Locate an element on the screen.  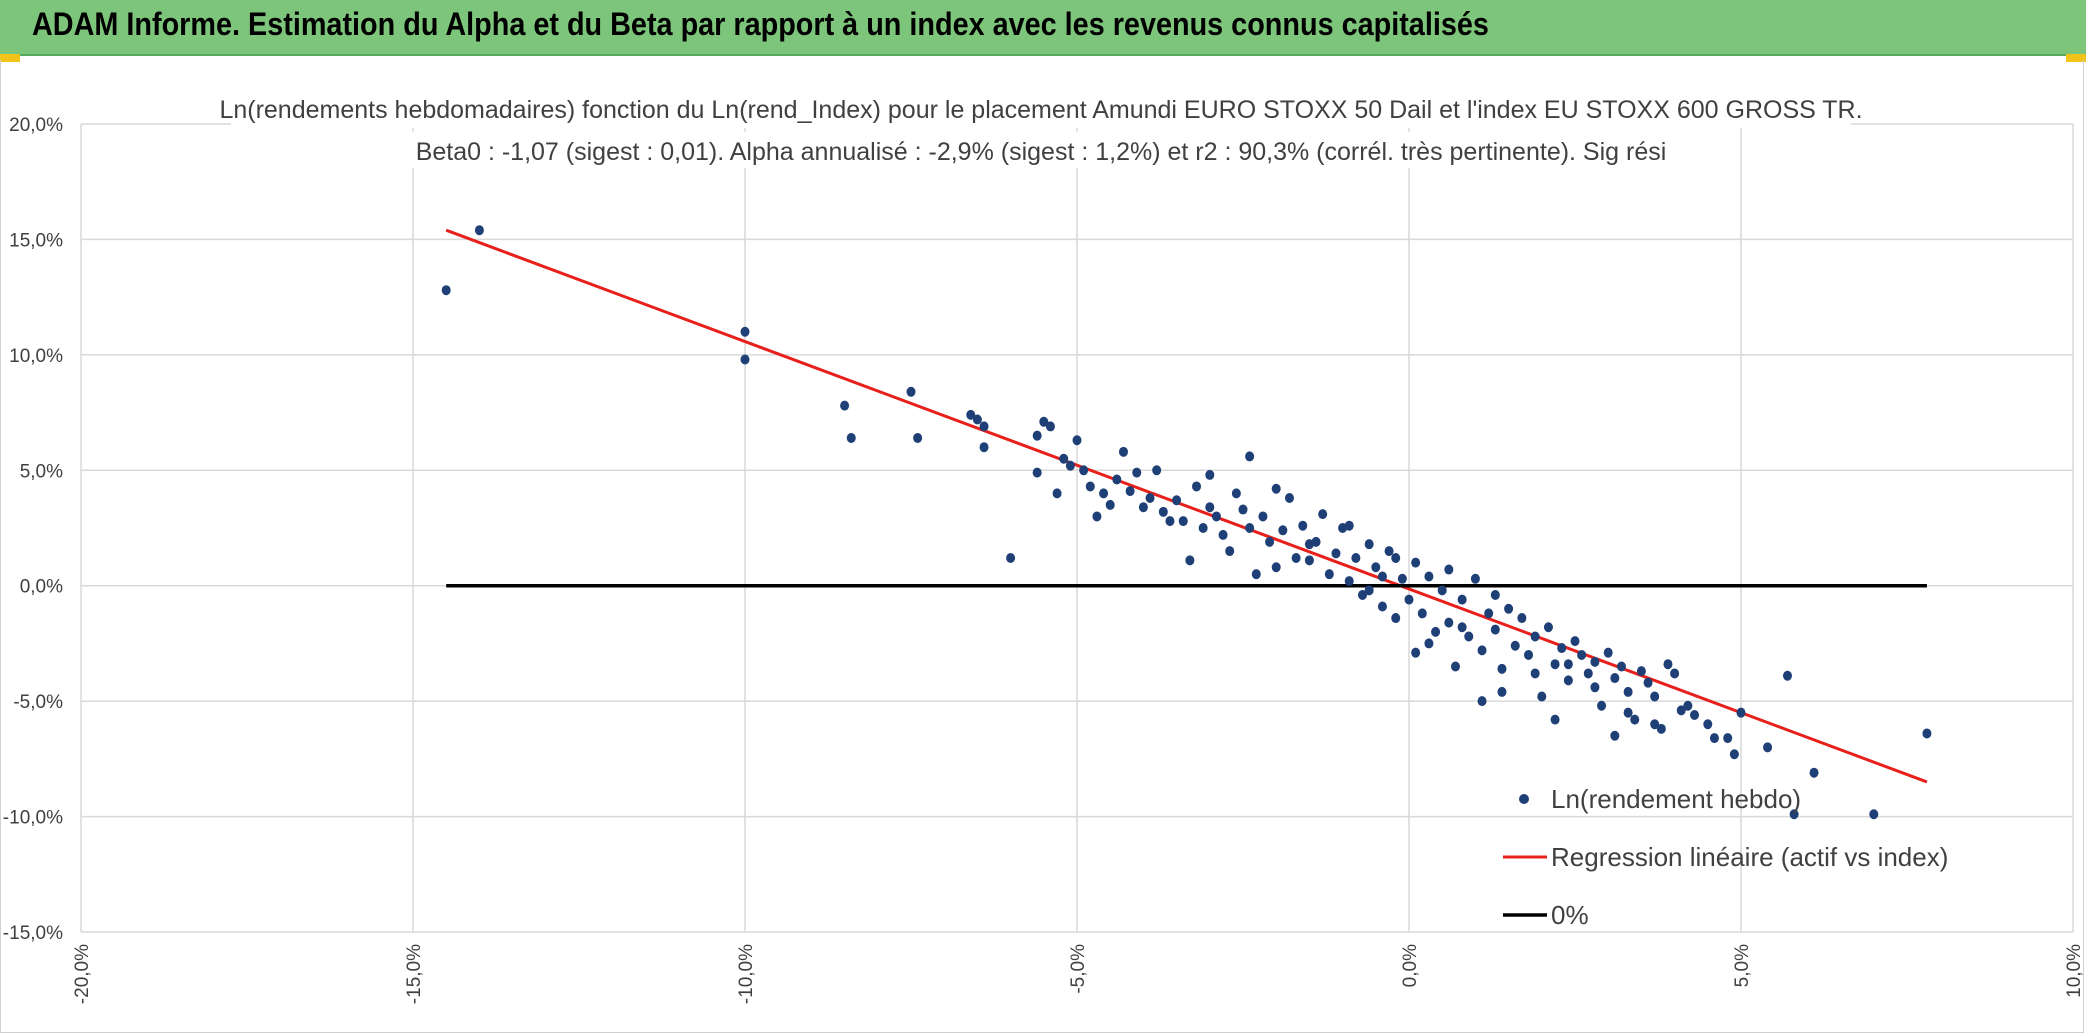
legend-label-zero: 0% is located at coordinates (1570, 915).